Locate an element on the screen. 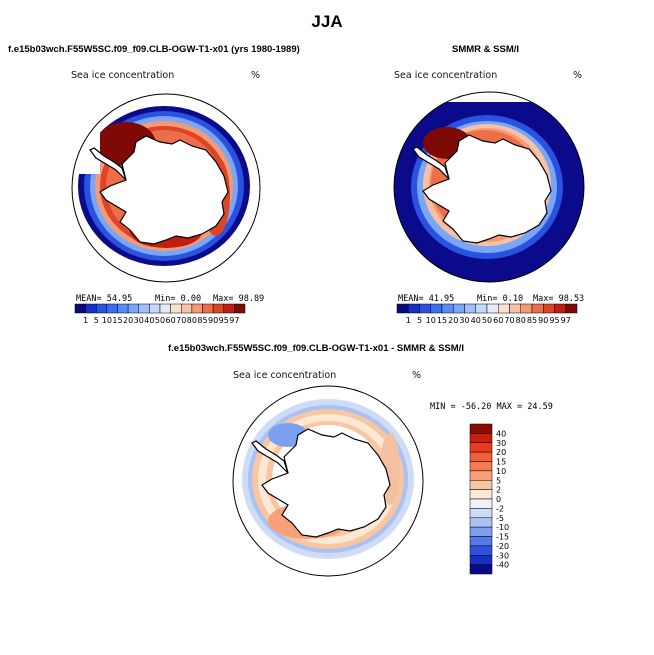  panel1-mean: MEAN= 54.95 is located at coordinates (104, 299).